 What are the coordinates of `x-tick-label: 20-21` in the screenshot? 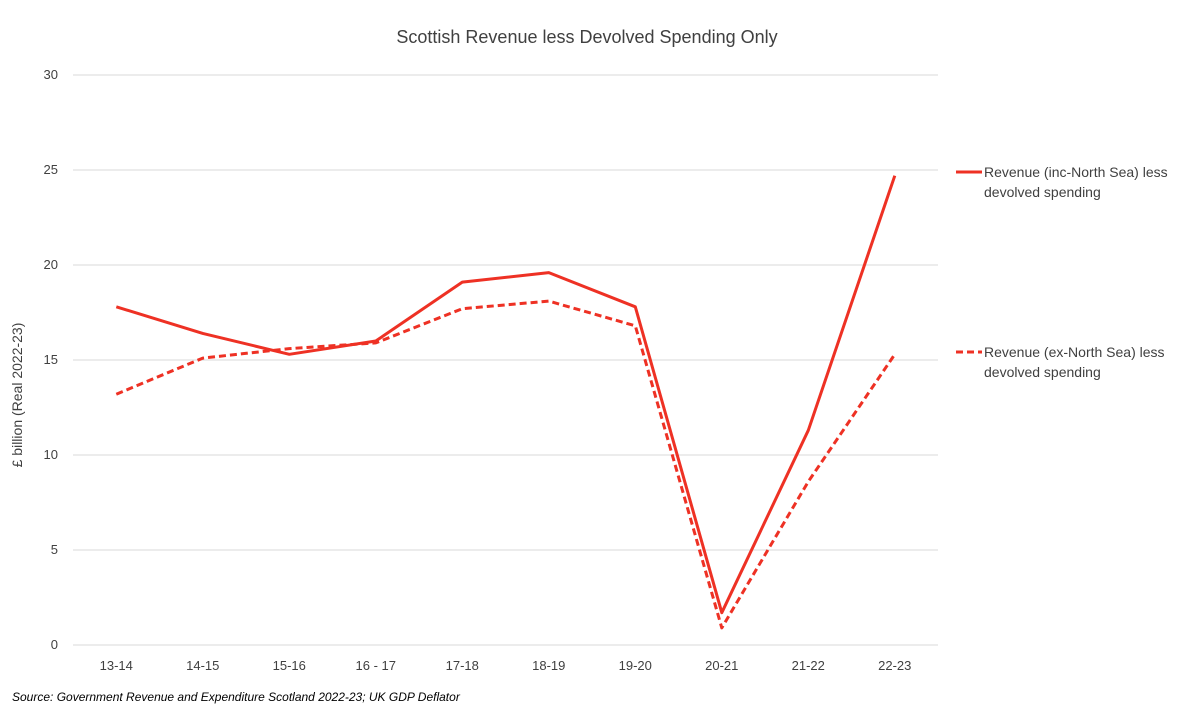 It's located at (721, 665).